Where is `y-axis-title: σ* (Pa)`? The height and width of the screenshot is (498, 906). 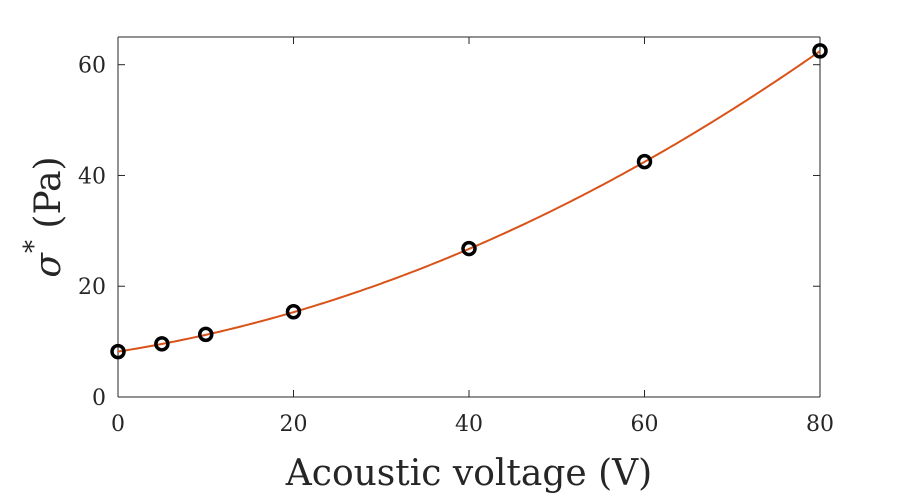 y-axis-title: σ* (Pa) is located at coordinates (44, 216).